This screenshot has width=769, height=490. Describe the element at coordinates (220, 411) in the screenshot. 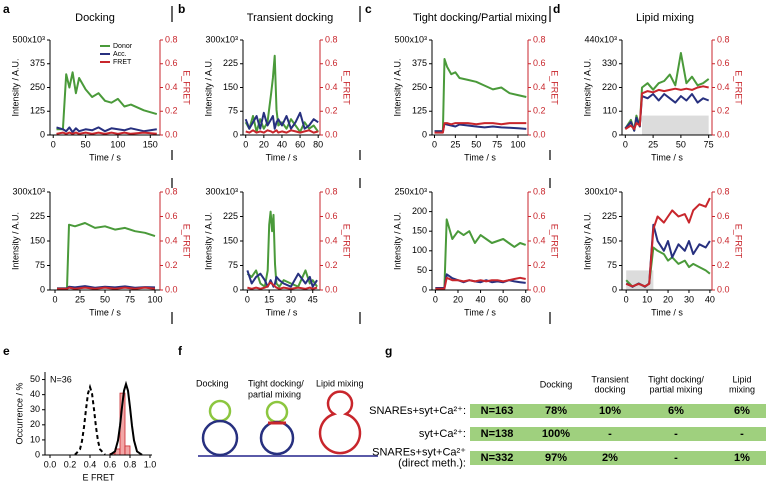

I see `vesicle` at that location.